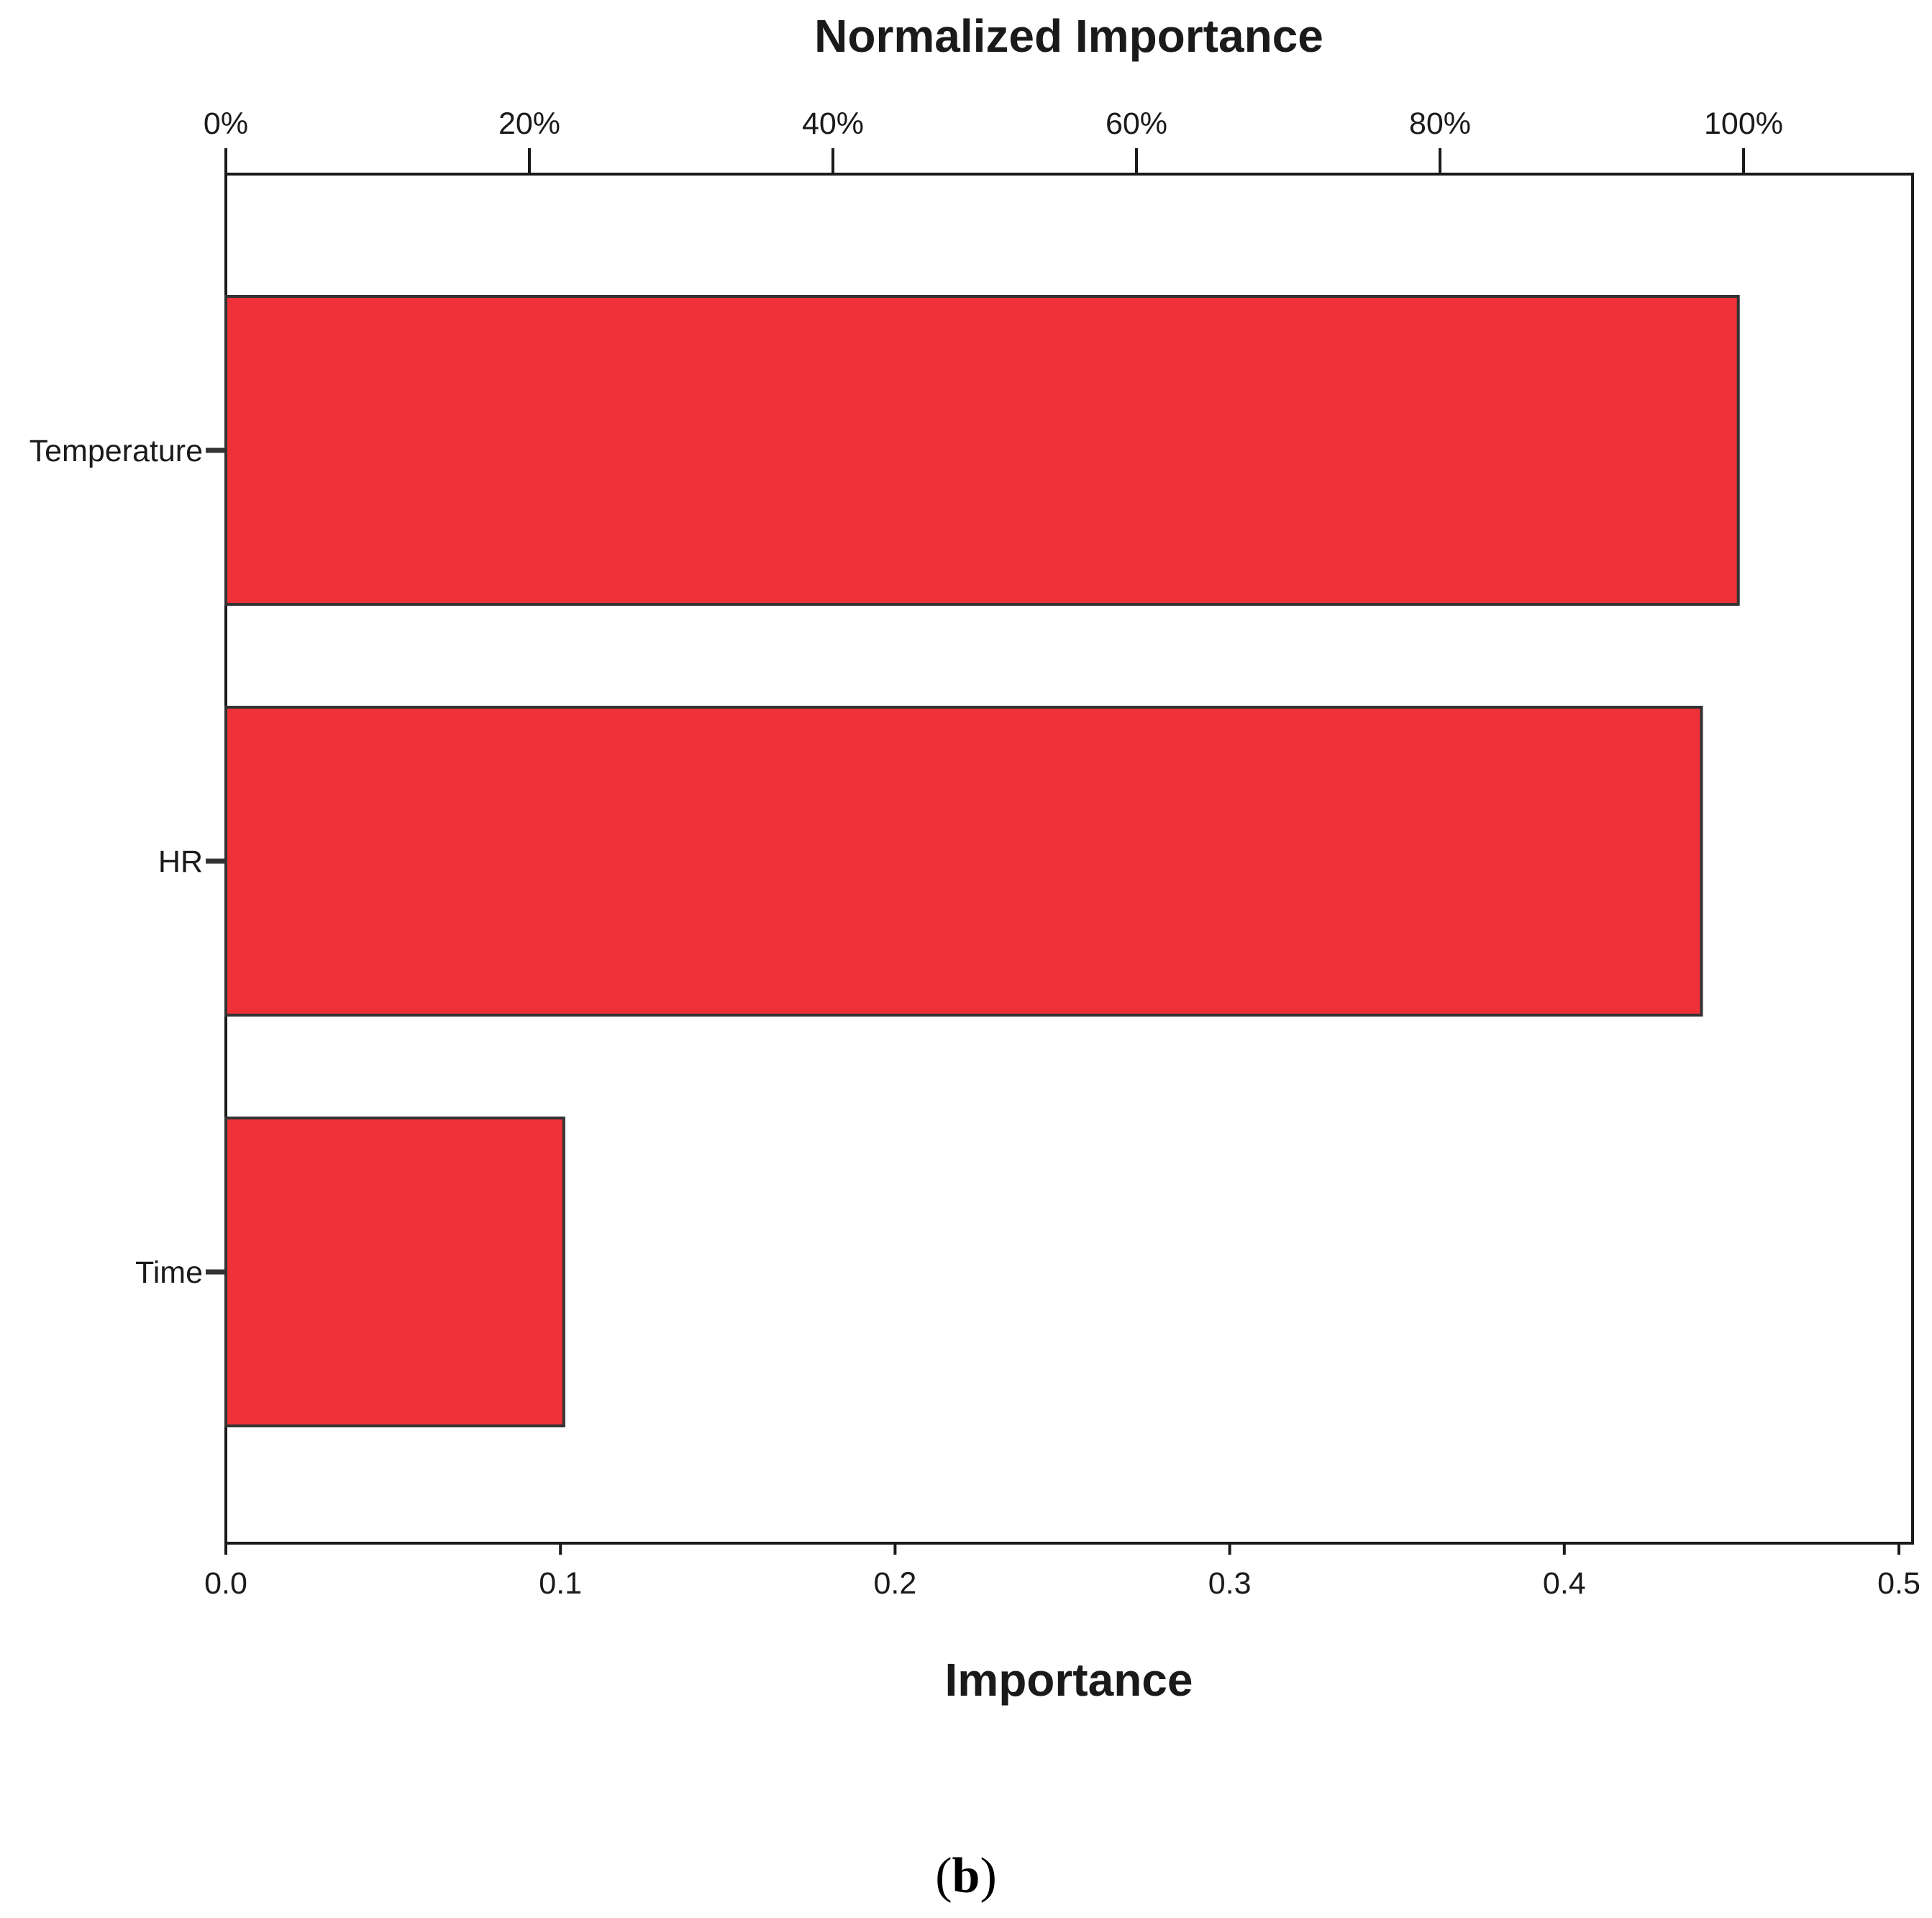  Describe the element at coordinates (127, 862) in the screenshot. I see `category-axis: Temperature HR Time` at that location.